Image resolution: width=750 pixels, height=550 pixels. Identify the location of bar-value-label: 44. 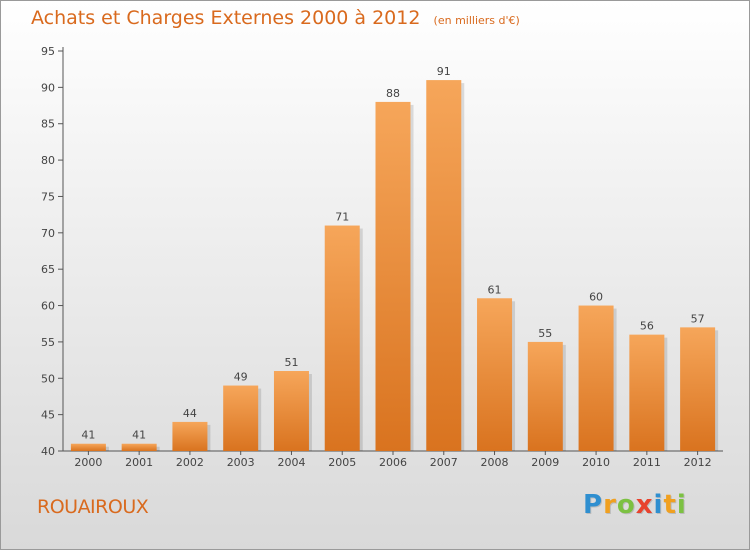
(190, 413).